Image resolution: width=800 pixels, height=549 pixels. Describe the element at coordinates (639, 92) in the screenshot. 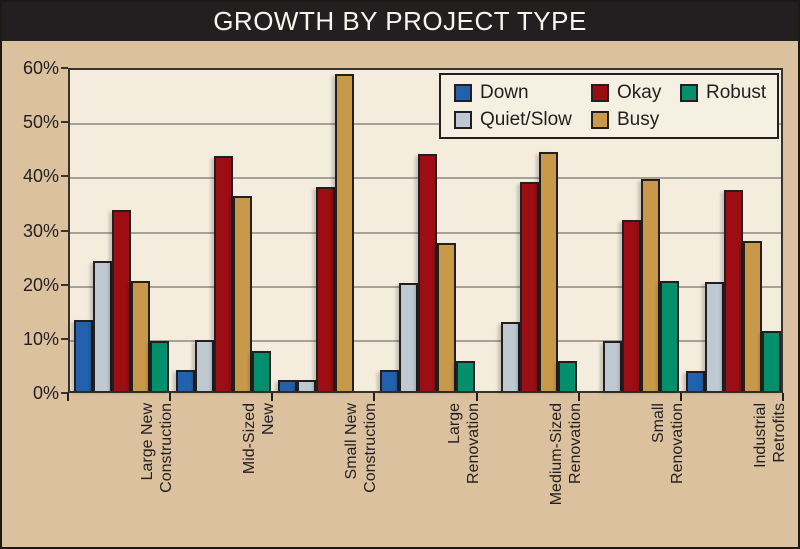

I see `legend-label: Okay` at that location.